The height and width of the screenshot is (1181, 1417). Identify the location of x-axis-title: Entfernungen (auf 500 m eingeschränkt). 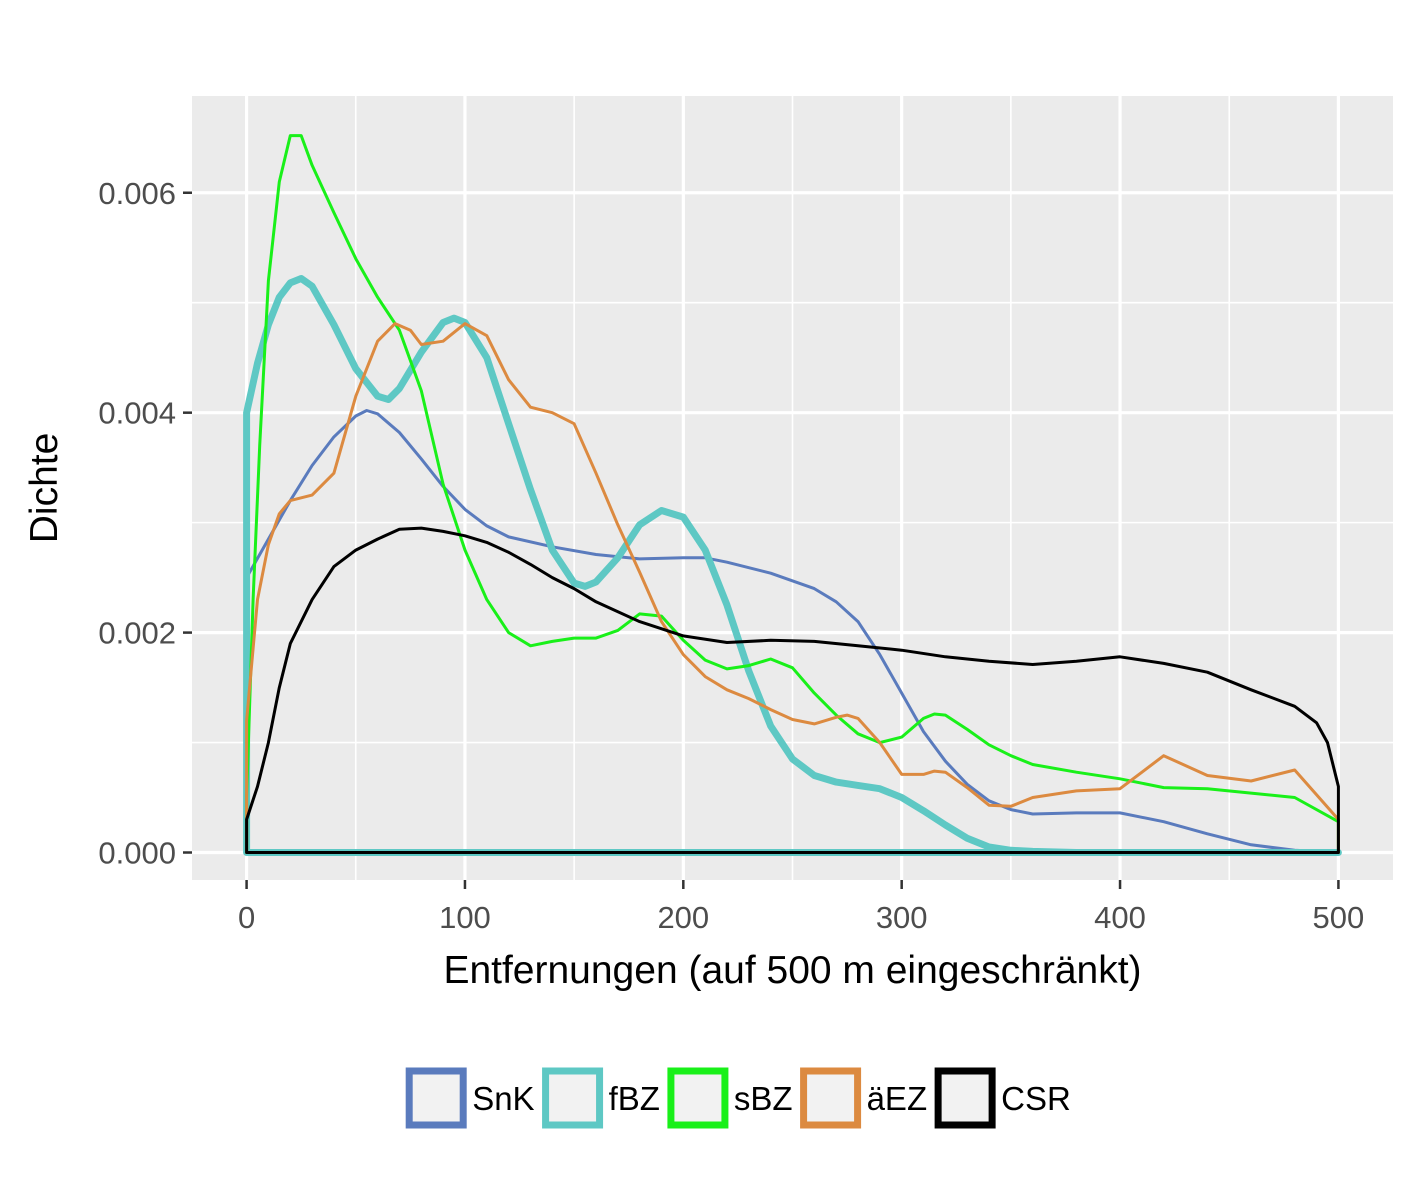
(792, 970).